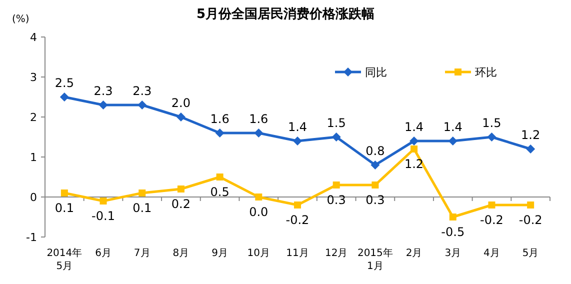  What do you see at coordinates (492, 253) in the screenshot?
I see `x-tick-label: 4月` at bounding box center [492, 253].